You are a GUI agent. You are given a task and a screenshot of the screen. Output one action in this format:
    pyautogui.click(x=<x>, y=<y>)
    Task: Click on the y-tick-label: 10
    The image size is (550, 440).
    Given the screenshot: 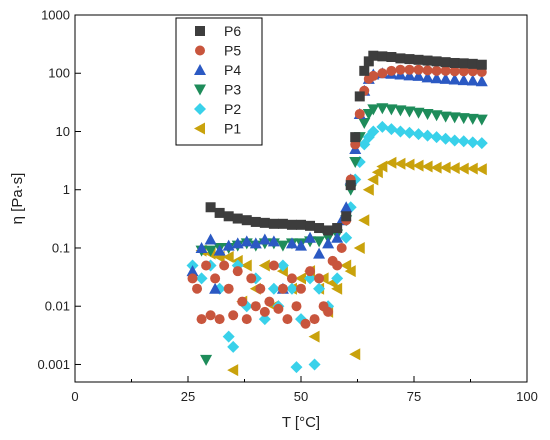 What is the action you would take?
    pyautogui.click(x=63, y=131)
    